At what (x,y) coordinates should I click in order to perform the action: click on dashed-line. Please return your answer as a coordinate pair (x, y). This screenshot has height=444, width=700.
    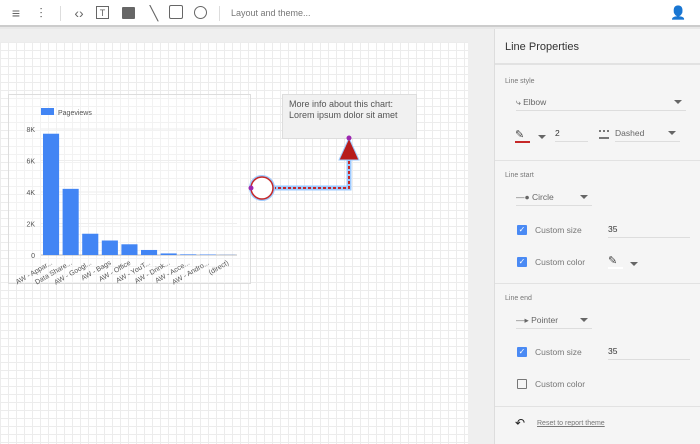
    Looking at the image, I should click on (311, 174).